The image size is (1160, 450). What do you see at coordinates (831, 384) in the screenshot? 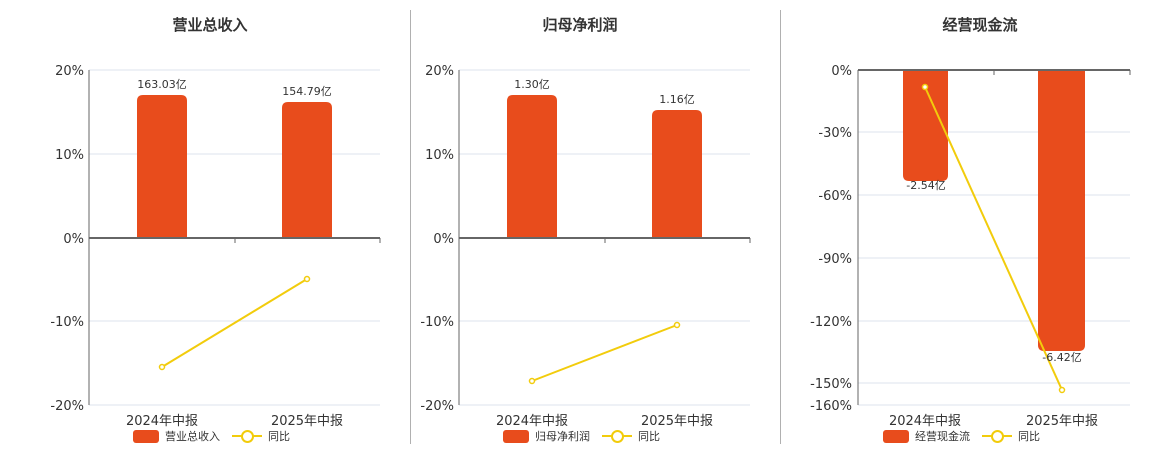
I see `svg-text: -150%` at bounding box center [831, 384].